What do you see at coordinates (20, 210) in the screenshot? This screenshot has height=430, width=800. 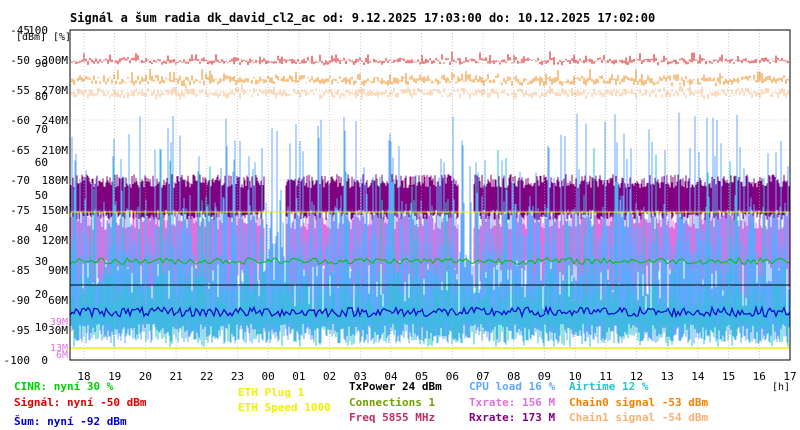 I see `dbm-tick-label: -75` at bounding box center [20, 210].